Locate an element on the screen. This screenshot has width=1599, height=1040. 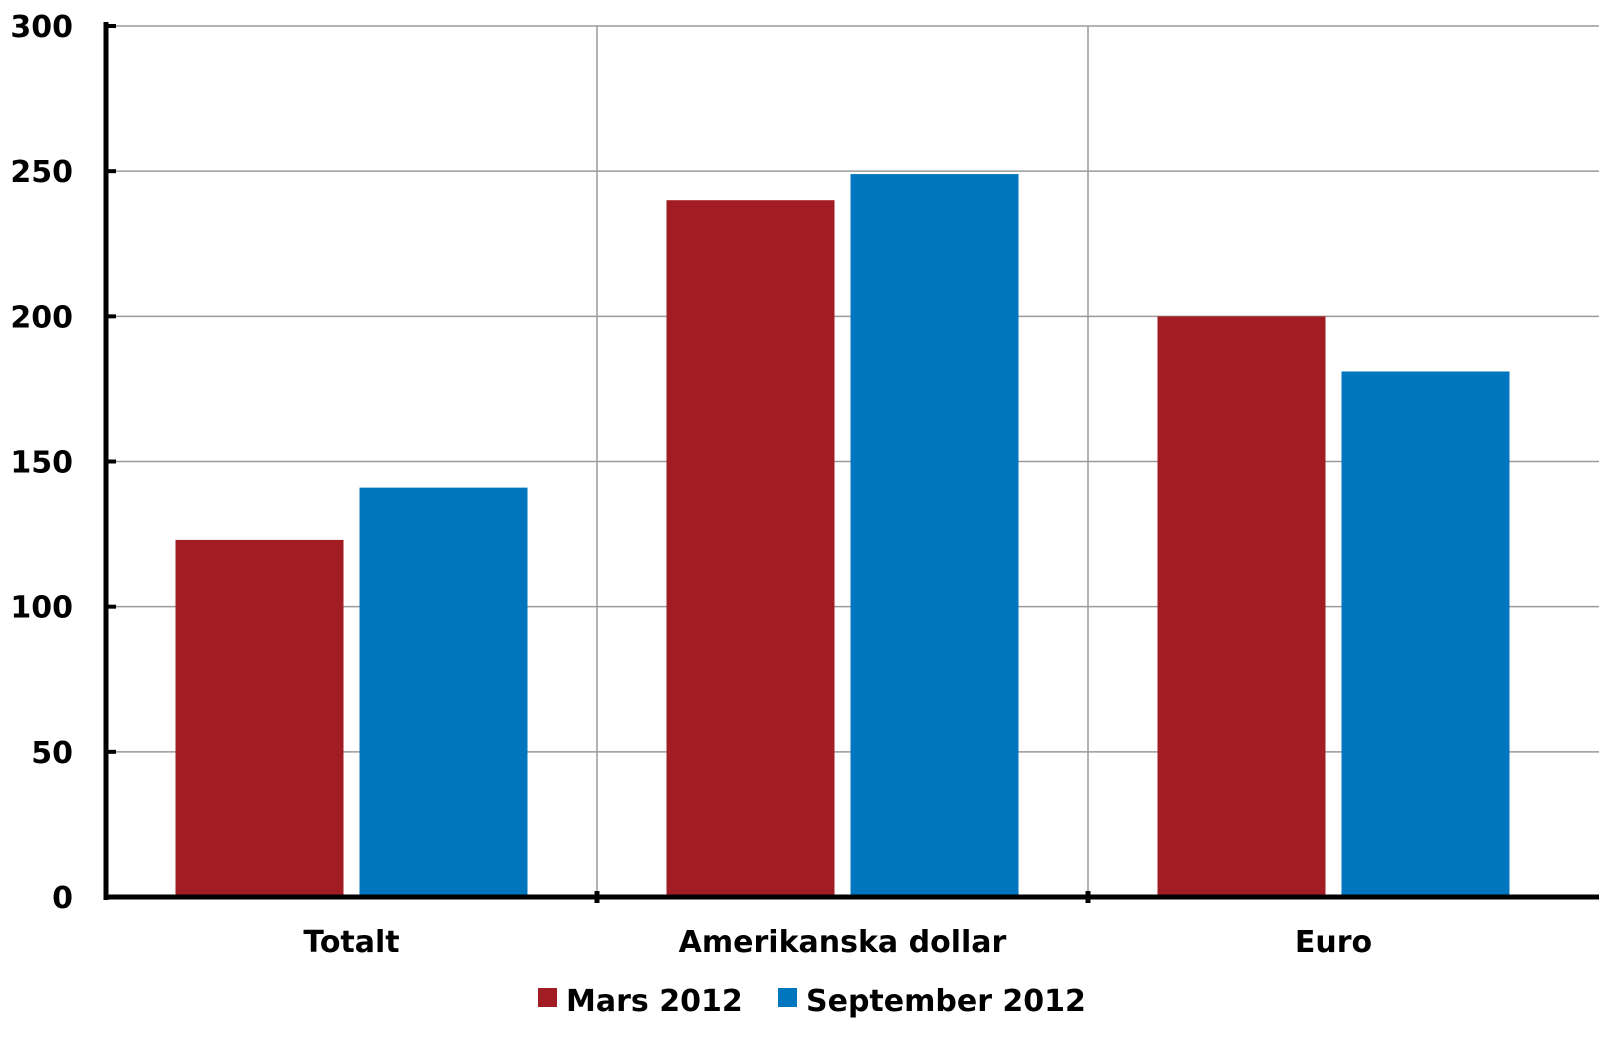
y-tick-label: 300 is located at coordinates (41, 27).